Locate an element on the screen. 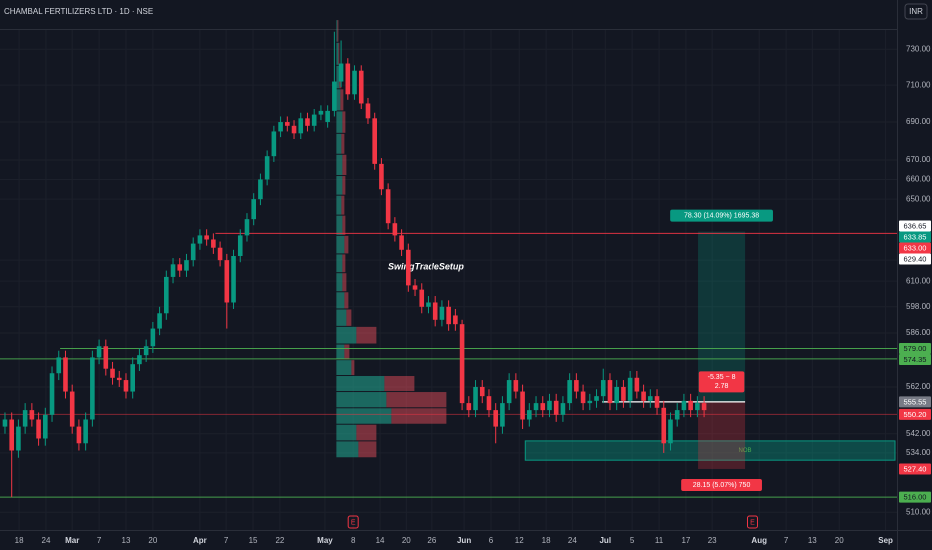 The width and height of the screenshot is (932, 550). x-tick-label: 7 is located at coordinates (226, 540).